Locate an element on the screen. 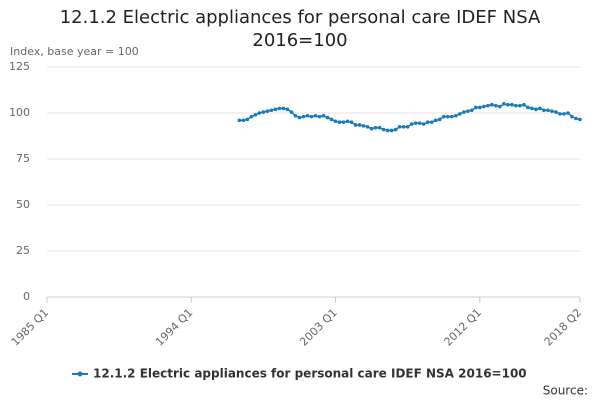  x-tick-label: 2003 Q1 is located at coordinates (318, 327).